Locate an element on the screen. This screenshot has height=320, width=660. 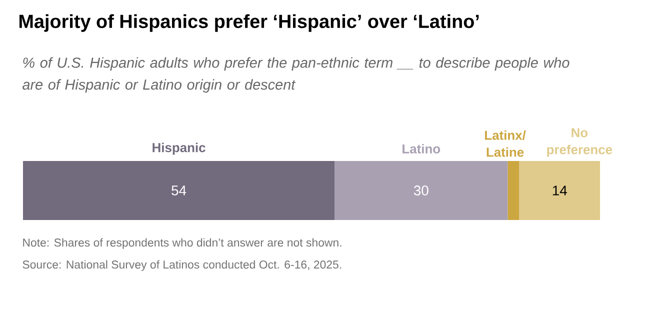
text: Note: Shares of respondents who didn’t answer are not shown. is located at coordinates (182, 243).